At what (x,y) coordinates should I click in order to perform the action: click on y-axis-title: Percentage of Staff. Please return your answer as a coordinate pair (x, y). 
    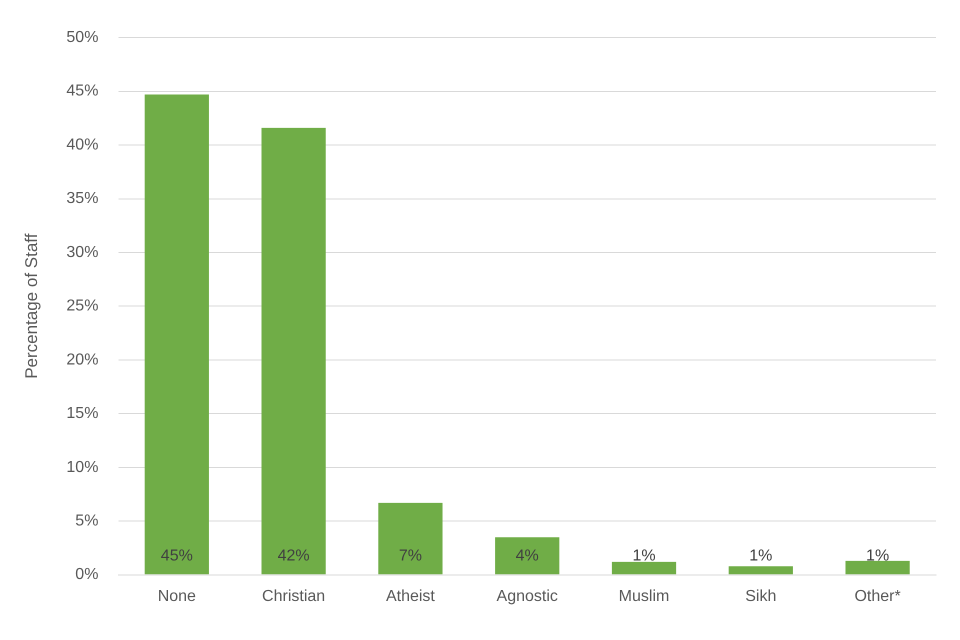
    Looking at the image, I should click on (31, 306).